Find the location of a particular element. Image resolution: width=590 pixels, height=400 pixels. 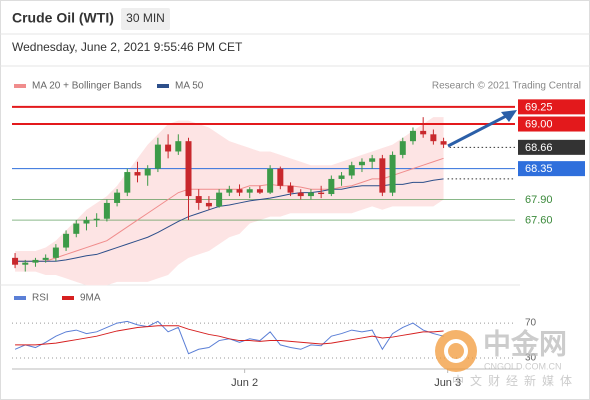

y-tick-label: 70 is located at coordinates (531, 323).